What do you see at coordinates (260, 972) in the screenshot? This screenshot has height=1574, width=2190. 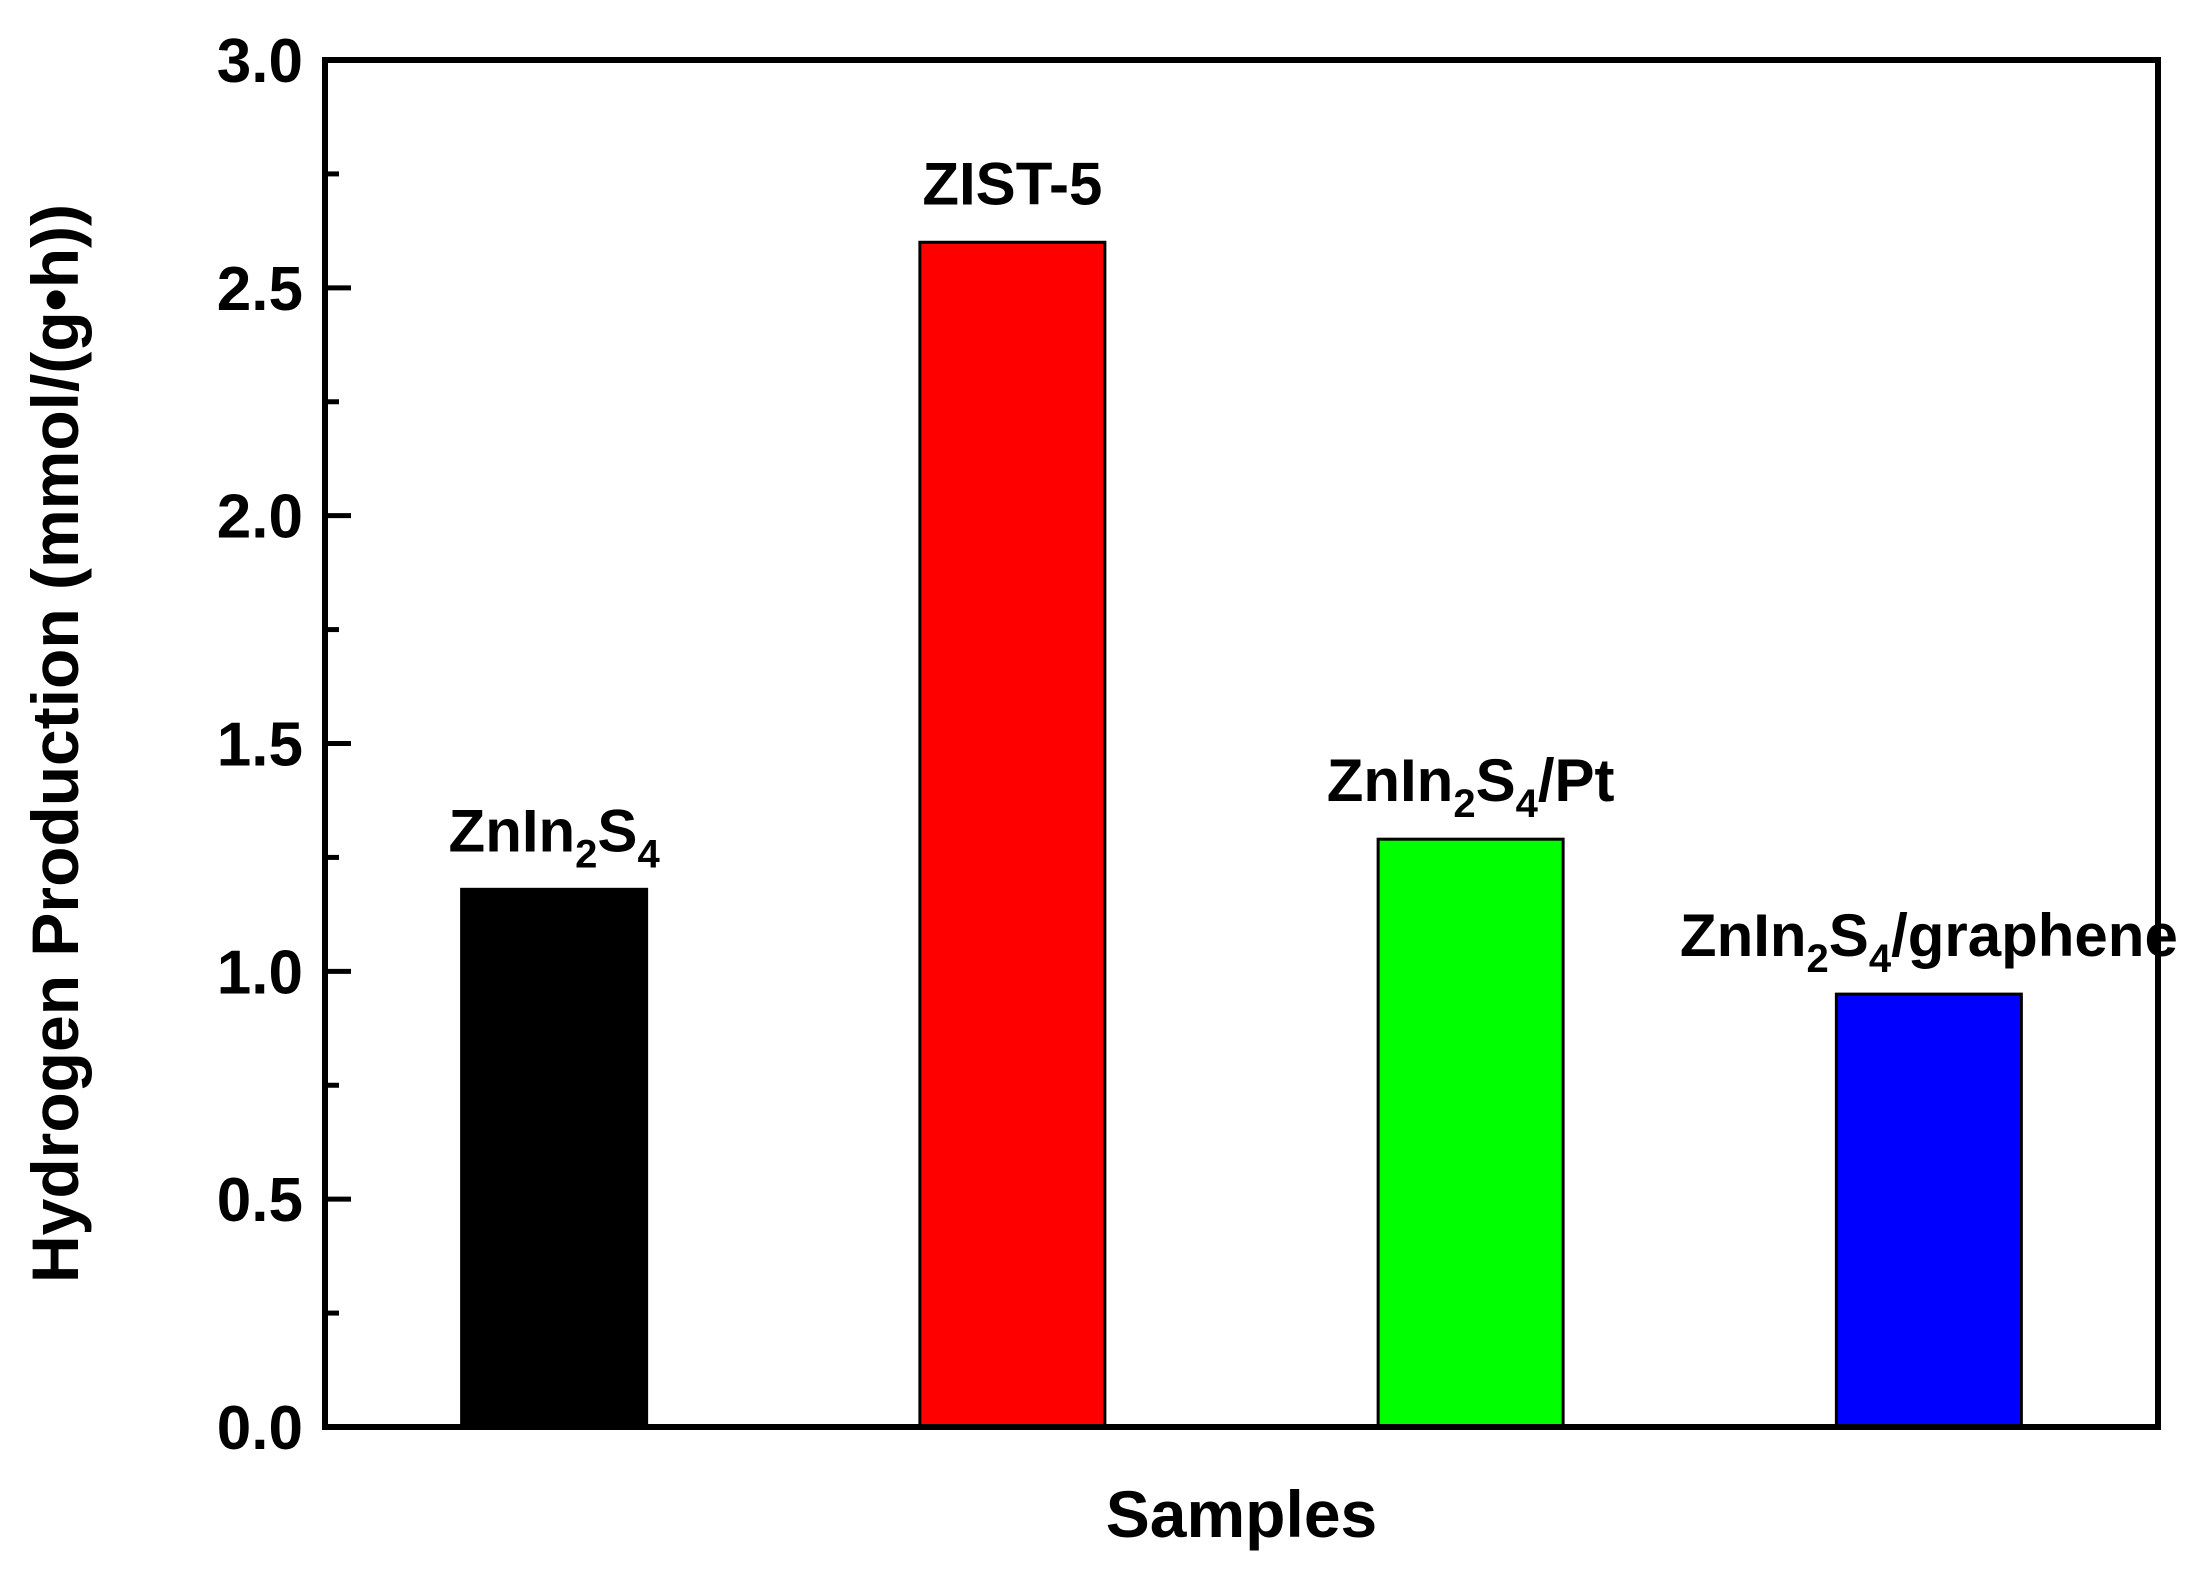 I see `y-tick-label: 1.0` at bounding box center [260, 972].